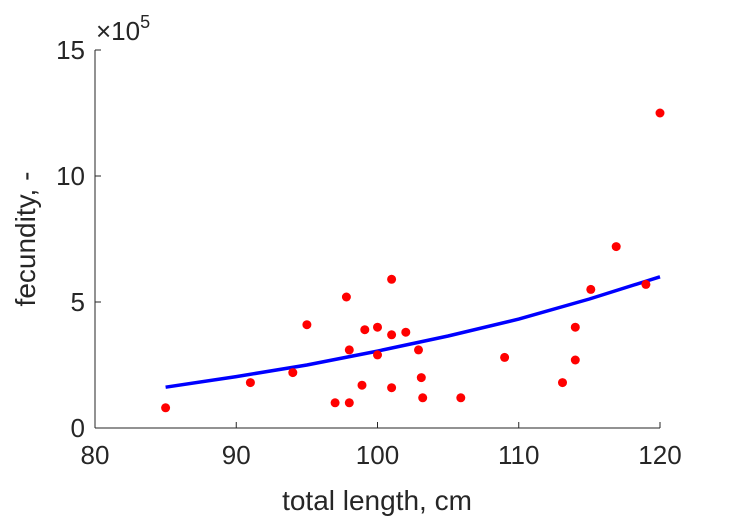  What do you see at coordinates (145, 22) in the screenshot?
I see `y-exponent-power: 5` at bounding box center [145, 22].